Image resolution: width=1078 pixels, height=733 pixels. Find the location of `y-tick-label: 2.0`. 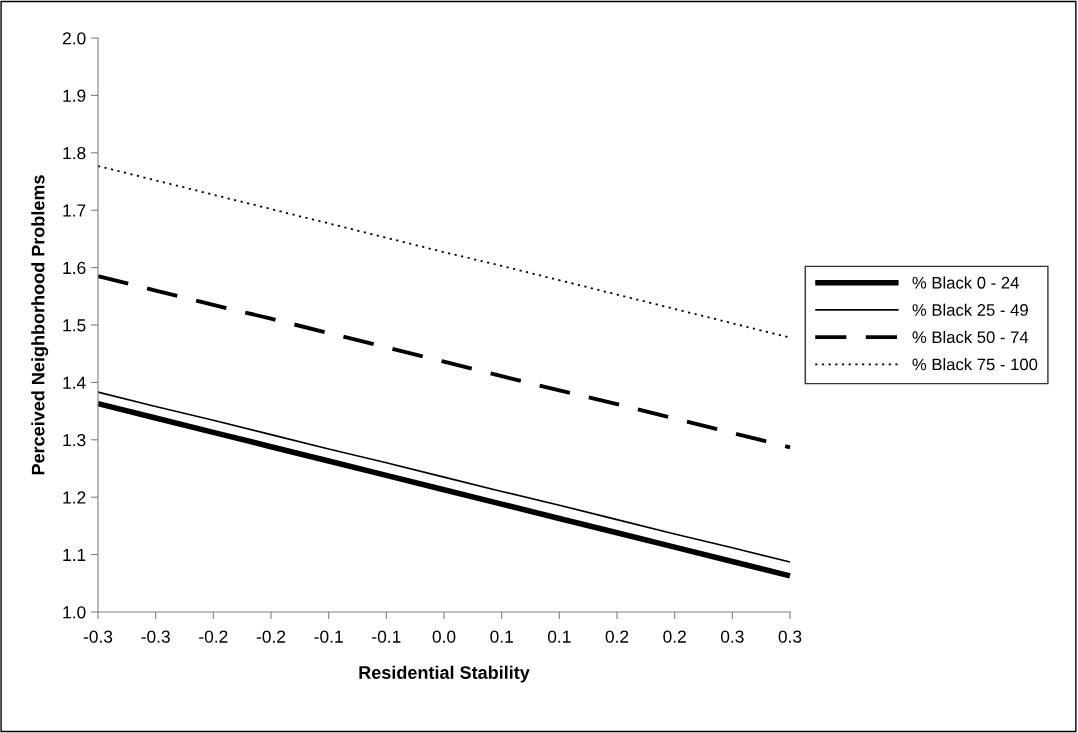

y-tick-label: 2.0 is located at coordinates (74, 38).